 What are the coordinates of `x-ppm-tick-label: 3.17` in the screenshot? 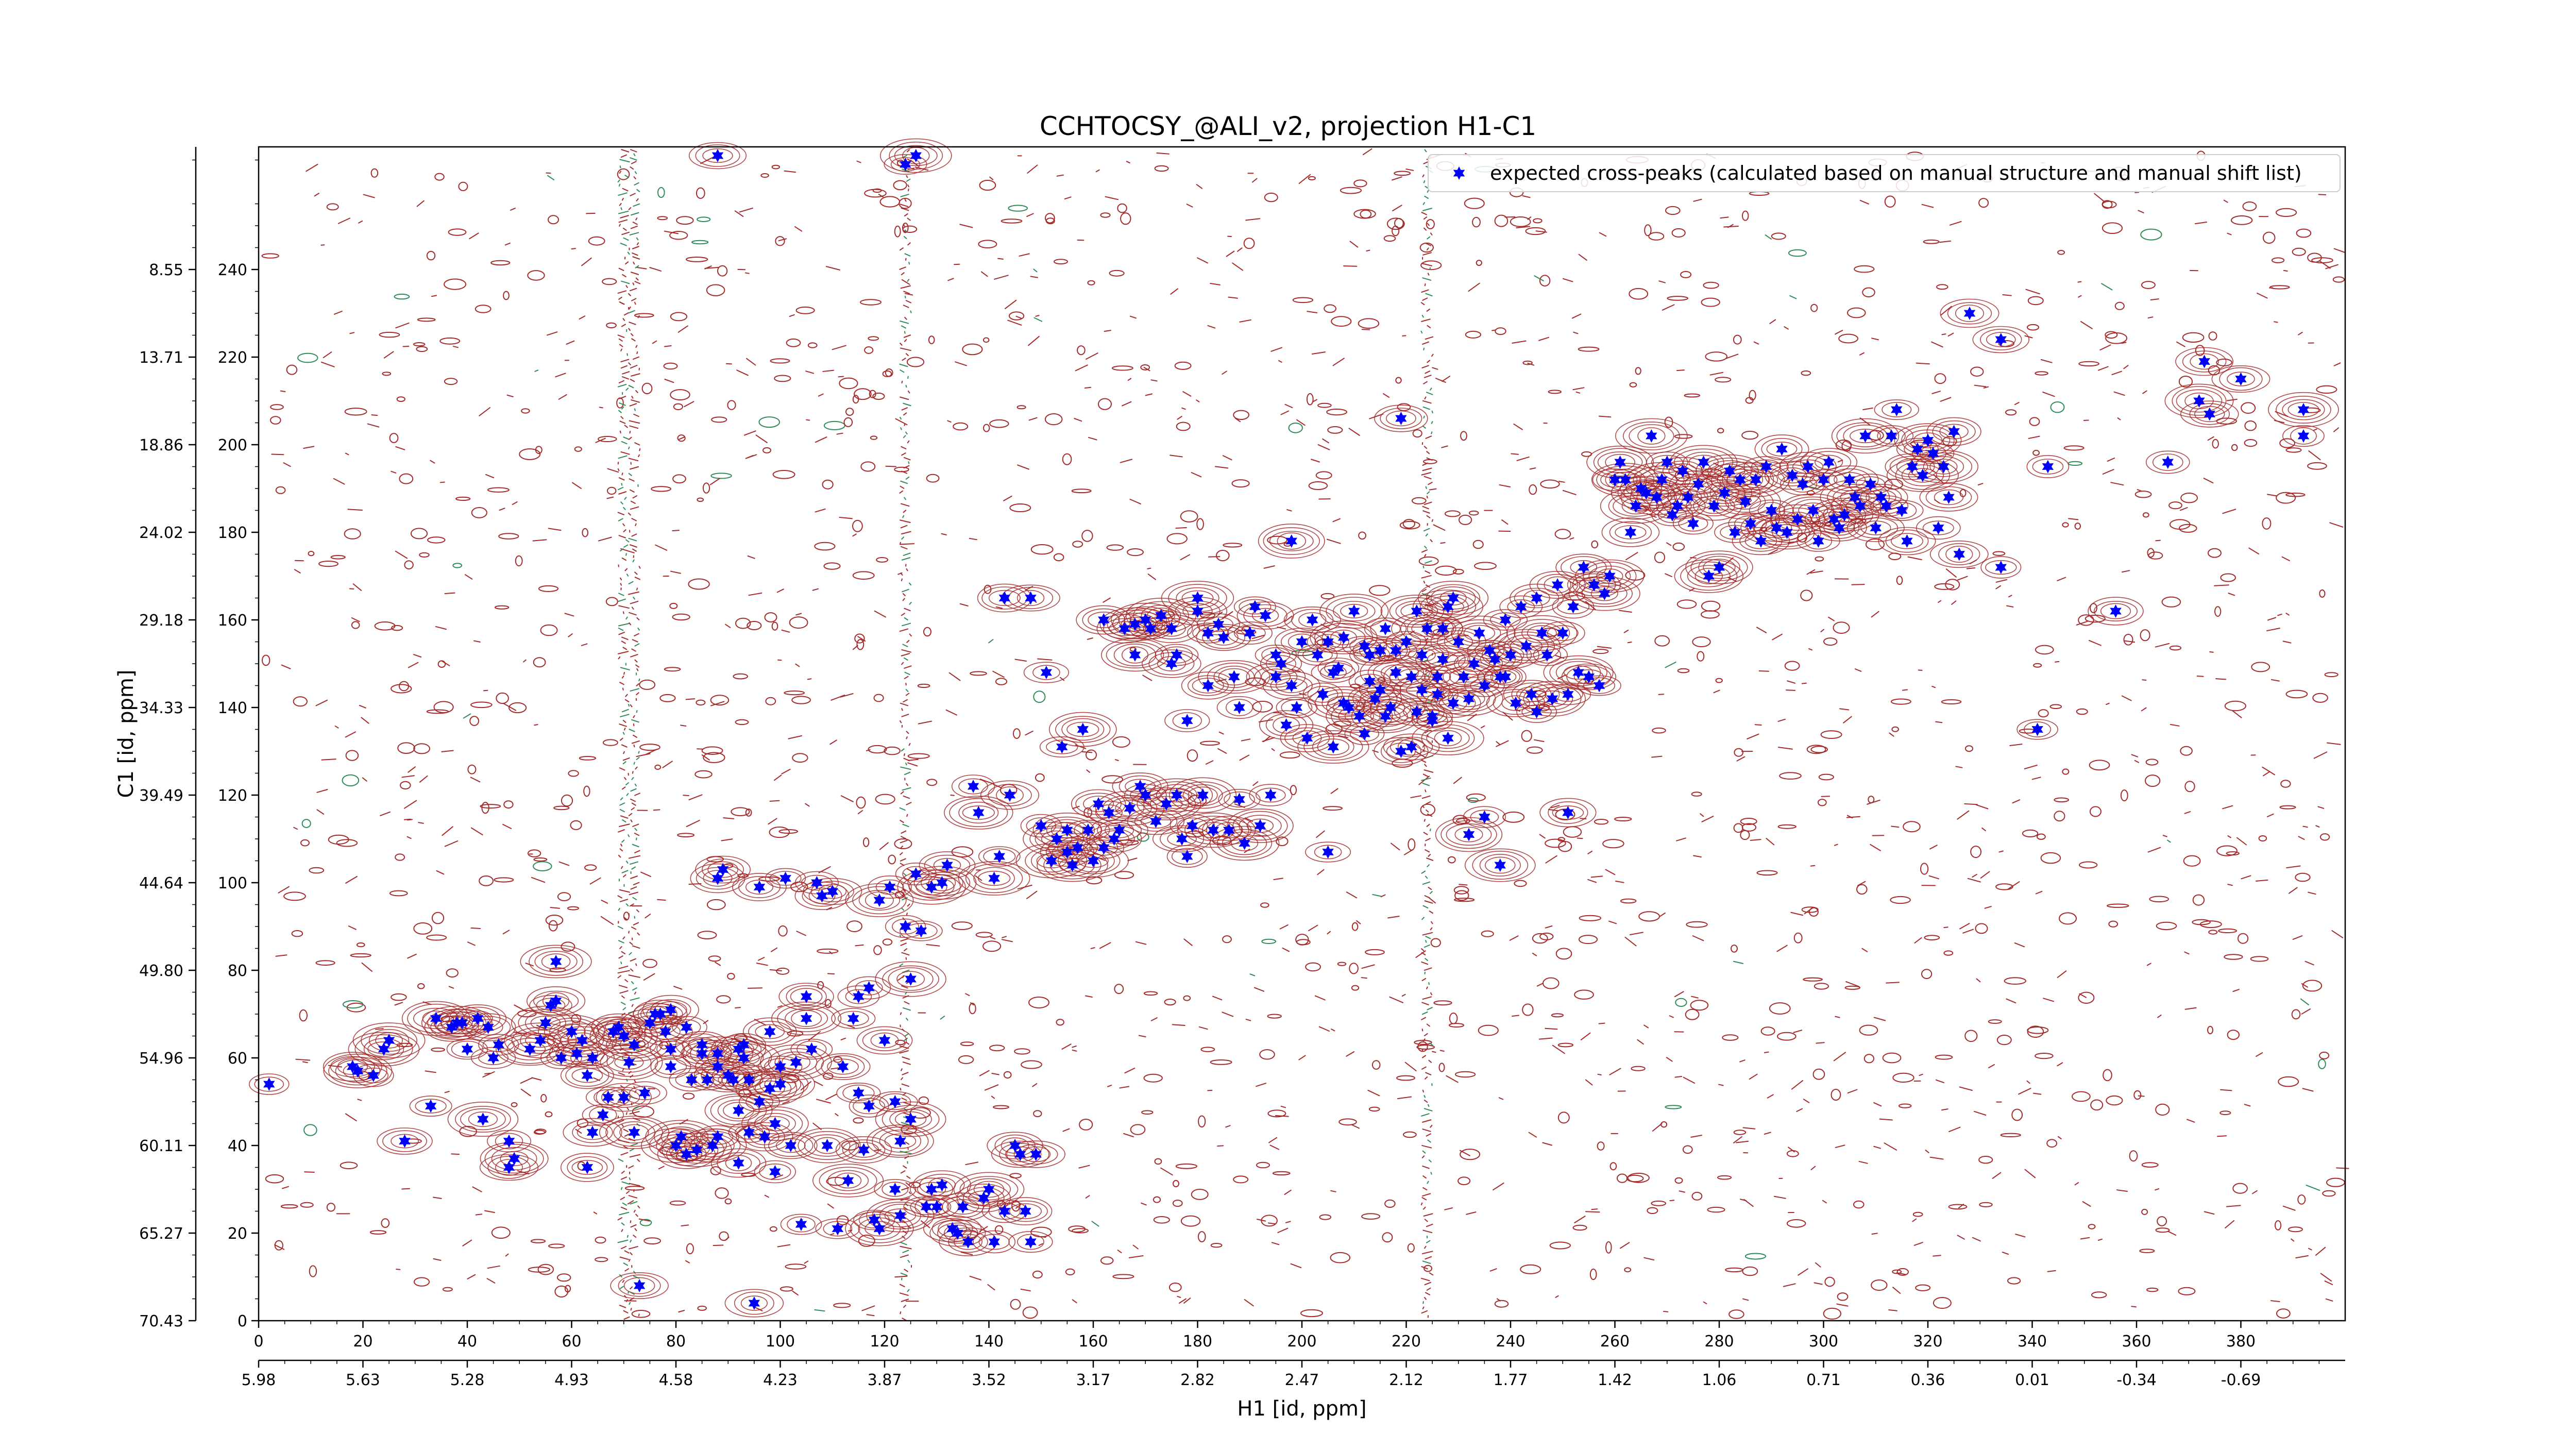 It's located at (1093, 1380).